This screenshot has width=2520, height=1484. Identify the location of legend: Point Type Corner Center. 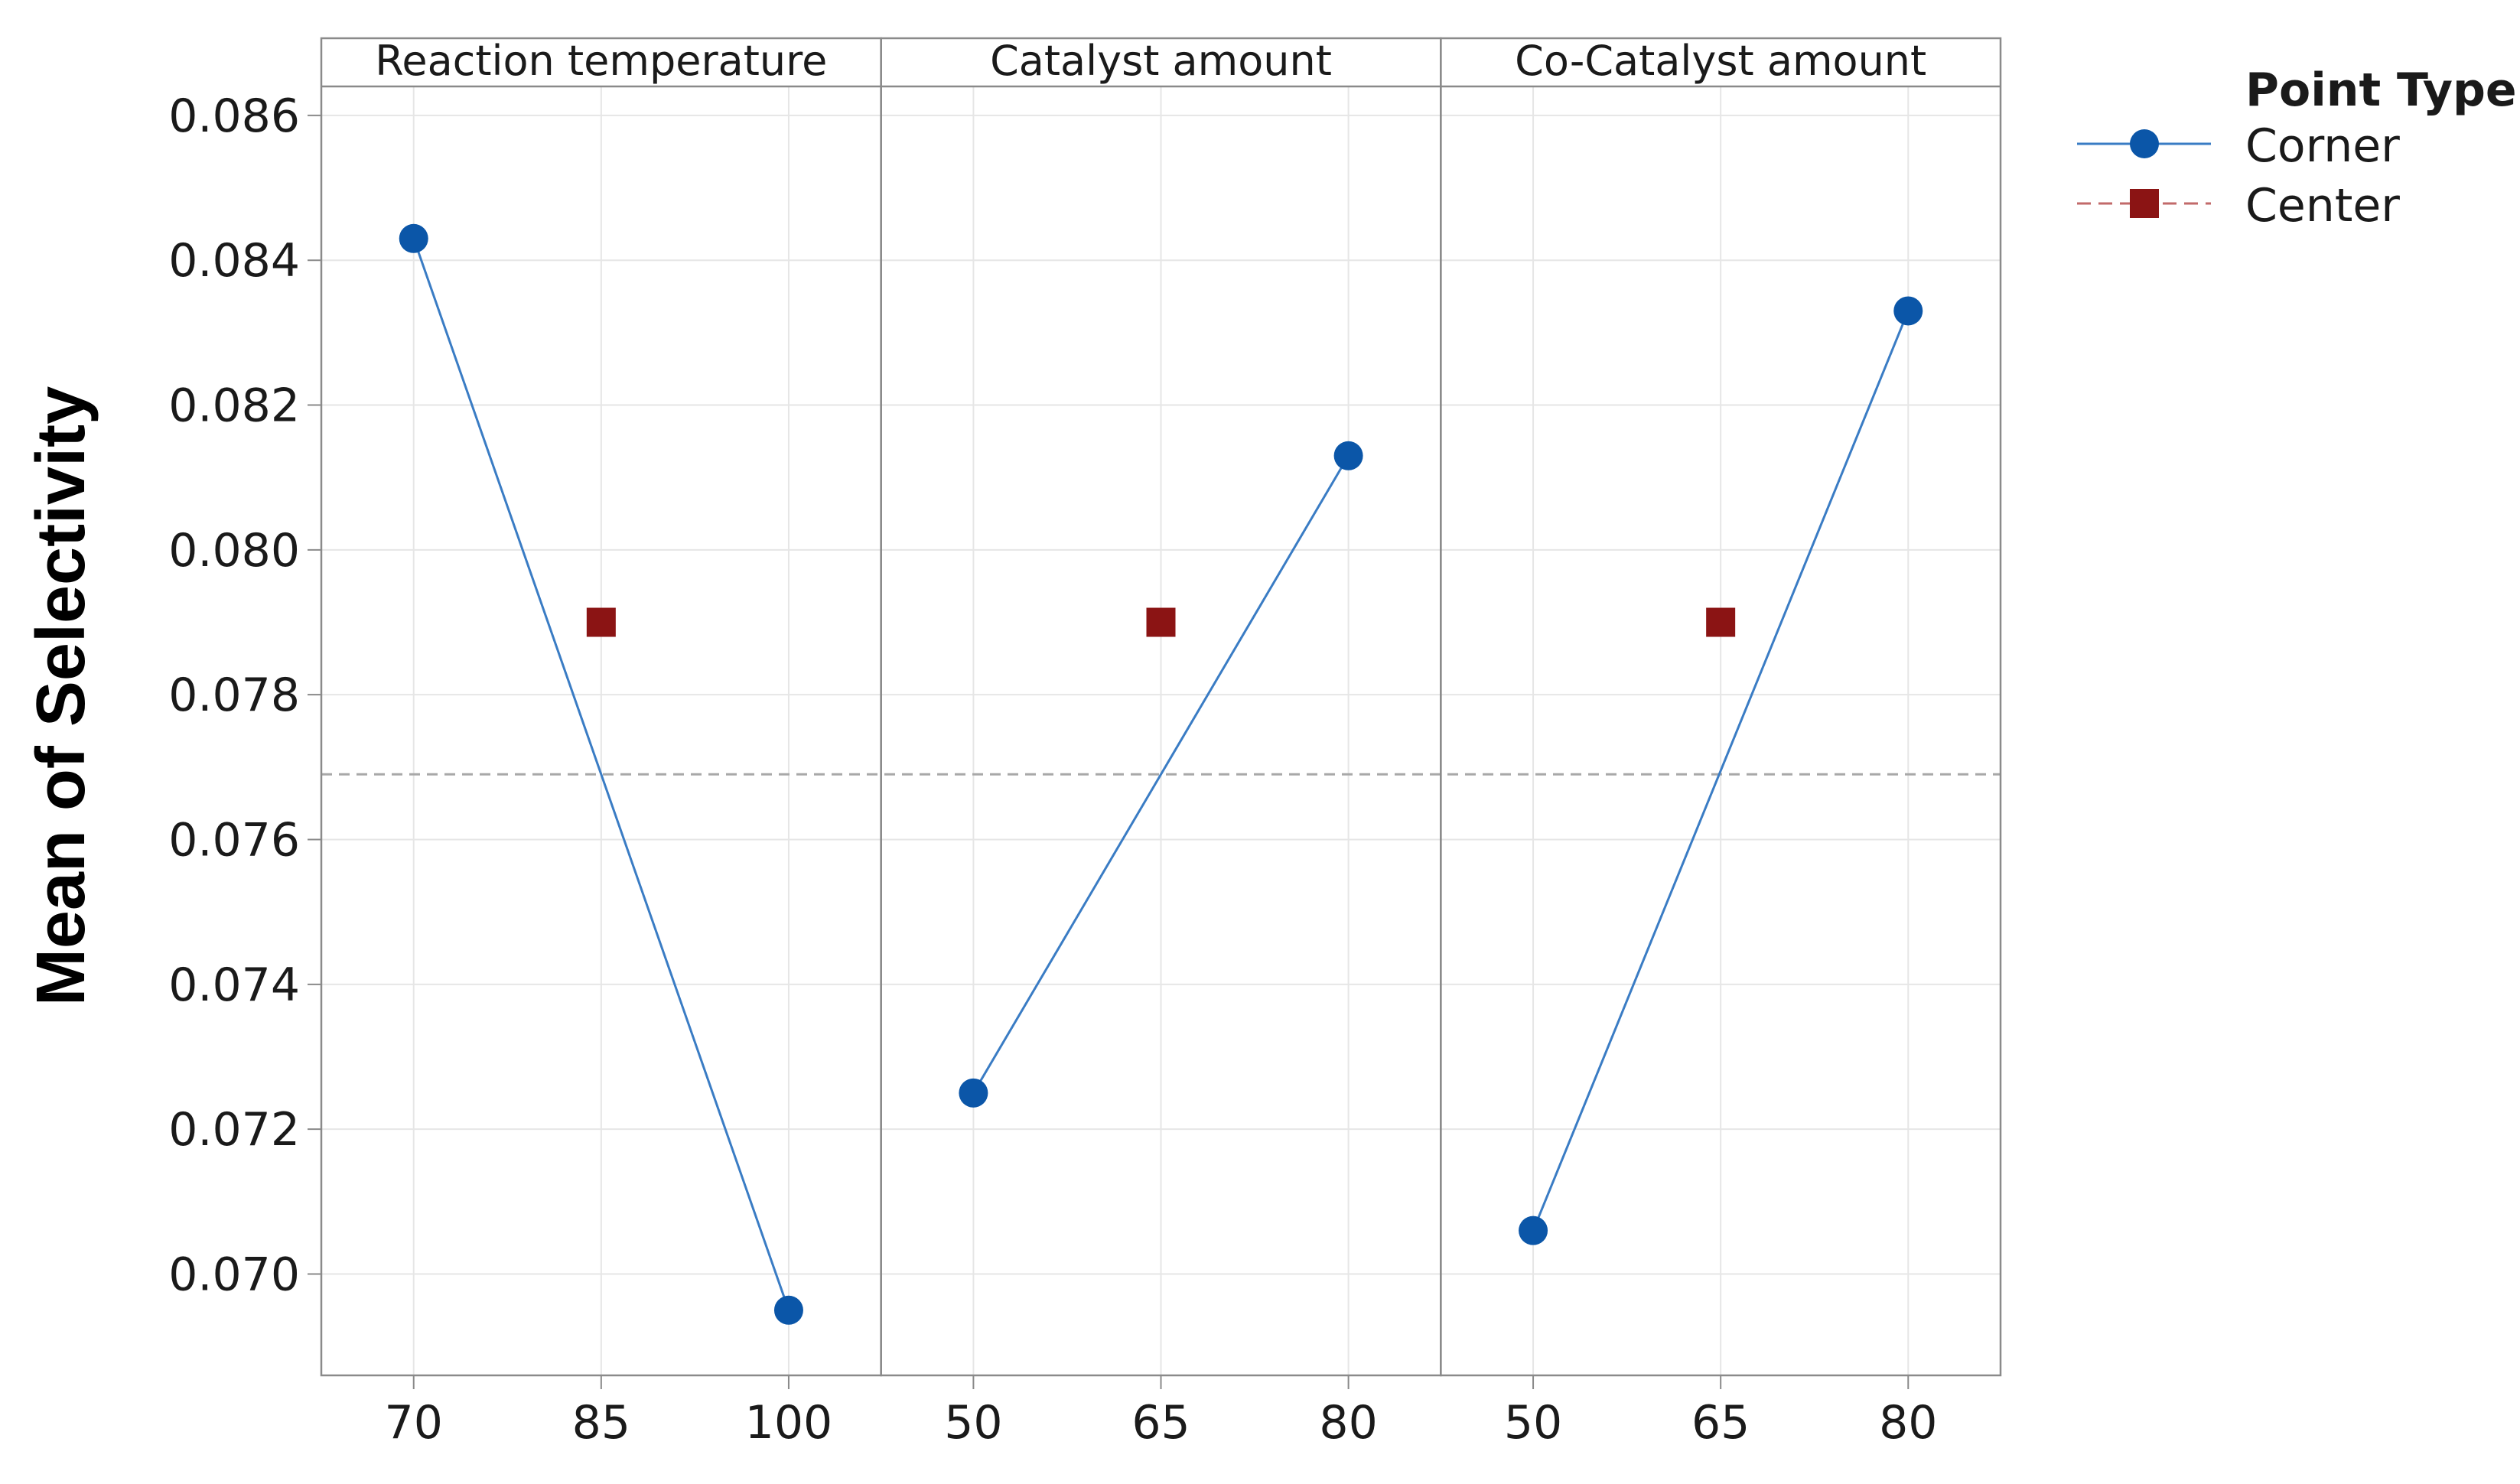
(2297, 148).